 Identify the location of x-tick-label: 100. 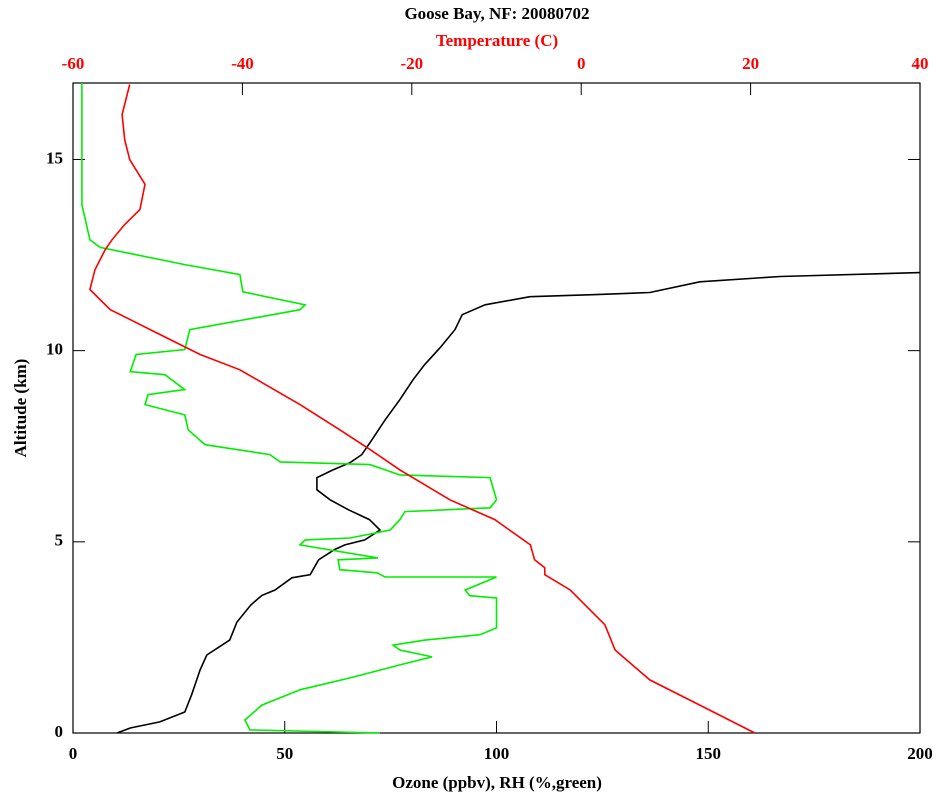
(497, 753).